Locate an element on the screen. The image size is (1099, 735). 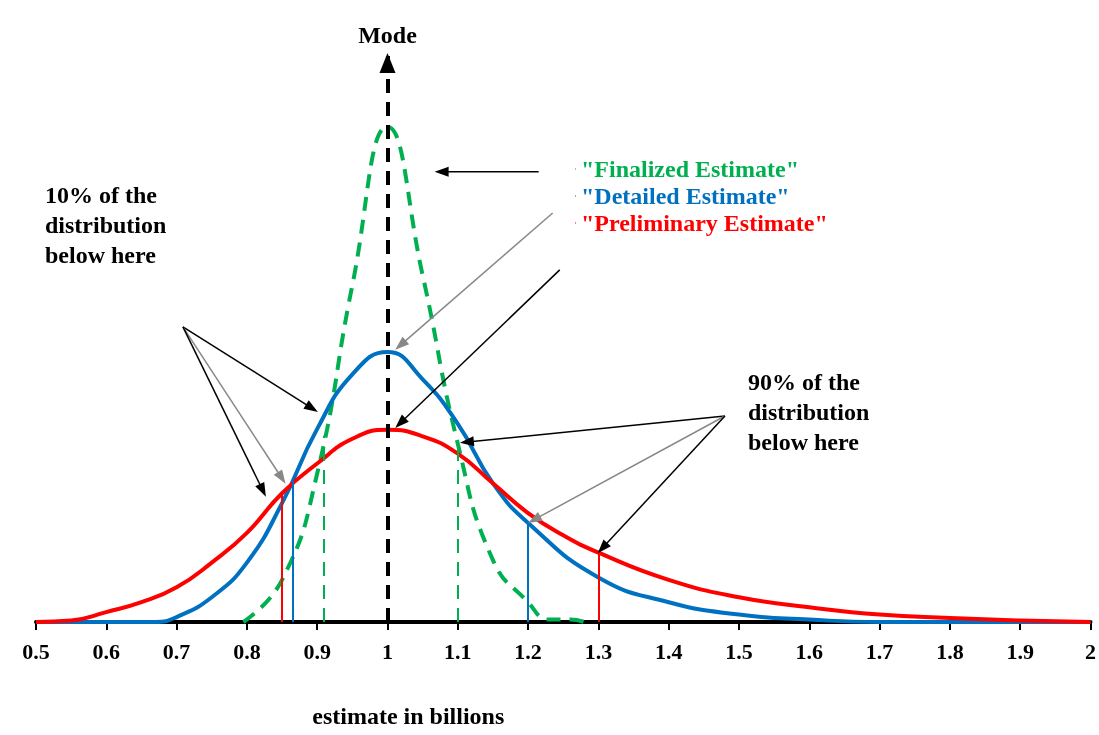
x-tick-label: 0.5 is located at coordinates (36, 651).